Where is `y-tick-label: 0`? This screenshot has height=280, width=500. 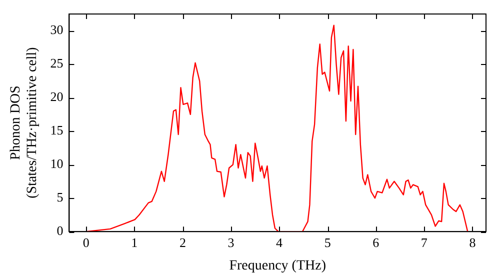
y-tick-label: 0 is located at coordinates (60, 230).